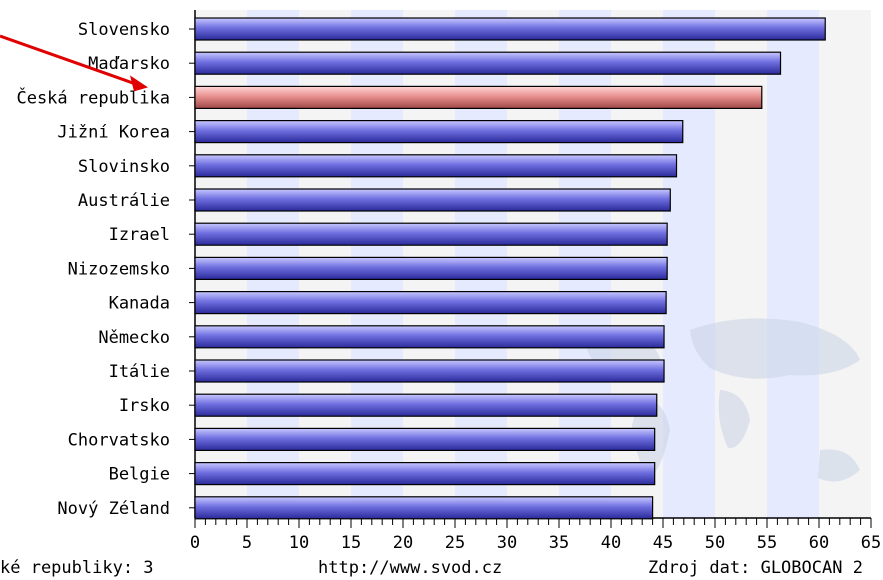  What do you see at coordinates (124, 167) in the screenshot?
I see `category-label: Slovinsko` at bounding box center [124, 167].